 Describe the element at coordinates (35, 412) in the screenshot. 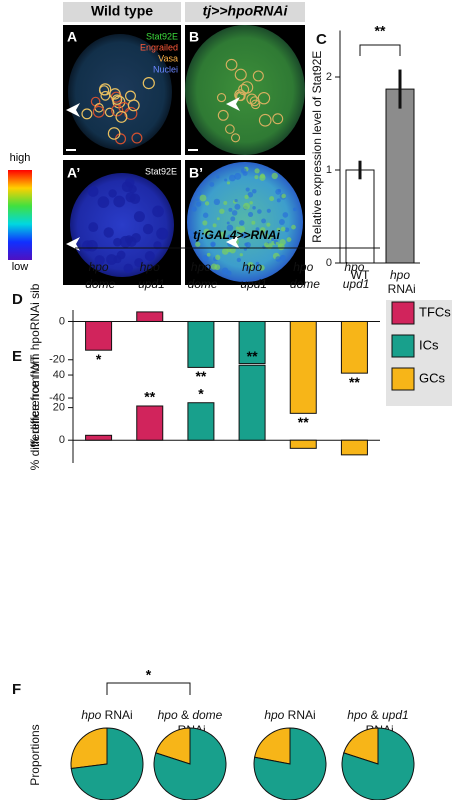

I see `y-axis-label: % difference from WT` at that location.